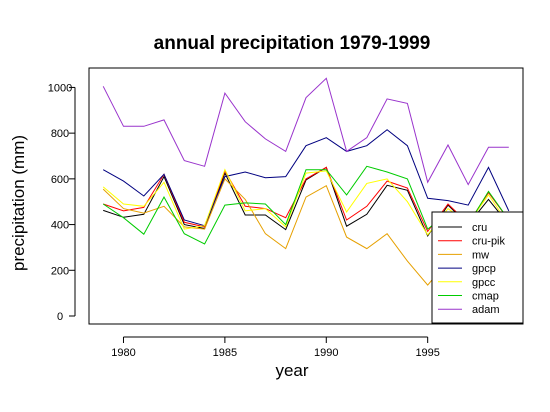  Describe the element at coordinates (60, 134) in the screenshot. I see `y-tick-label: 800` at that location.